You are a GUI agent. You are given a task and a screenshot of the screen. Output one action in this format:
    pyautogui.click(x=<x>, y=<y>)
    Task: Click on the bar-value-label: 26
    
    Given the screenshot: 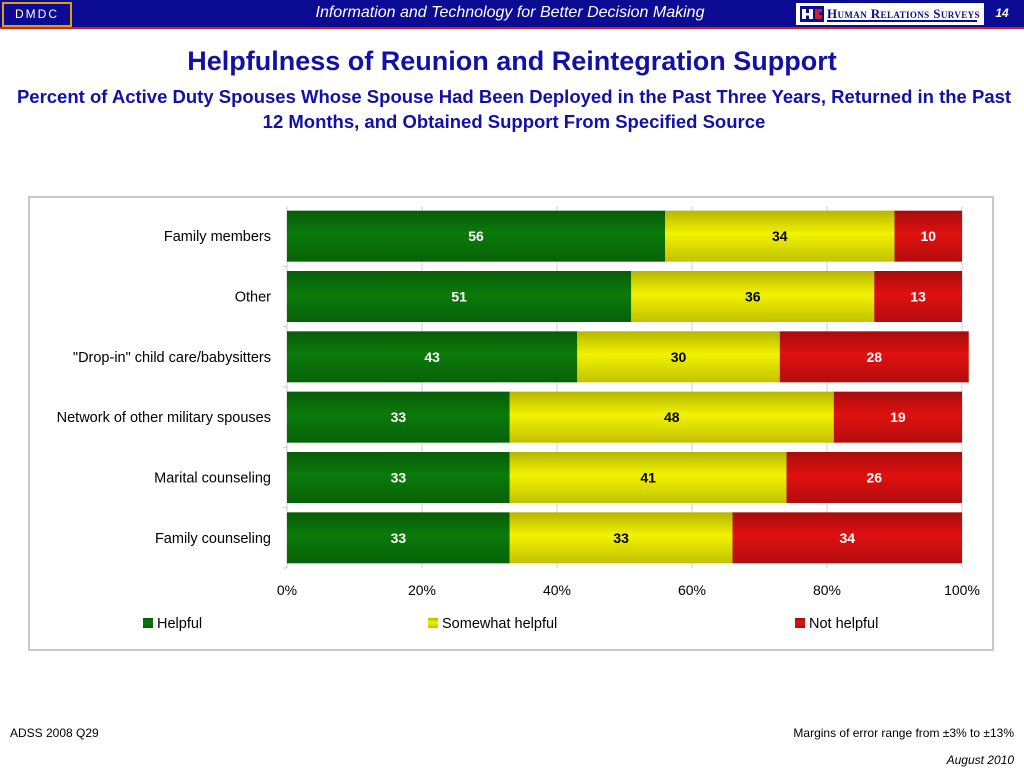 What is the action you would take?
    pyautogui.click(x=874, y=478)
    